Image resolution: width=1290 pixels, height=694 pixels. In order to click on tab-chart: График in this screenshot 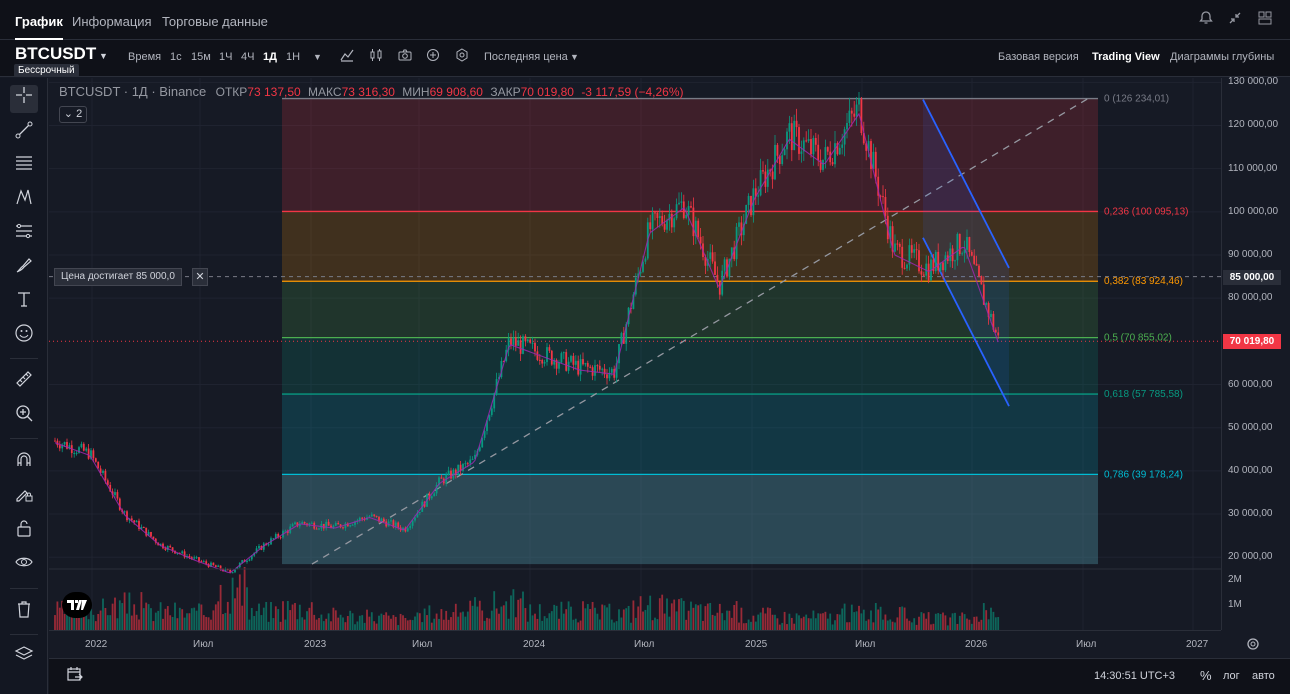, I will do `click(39, 27)`.